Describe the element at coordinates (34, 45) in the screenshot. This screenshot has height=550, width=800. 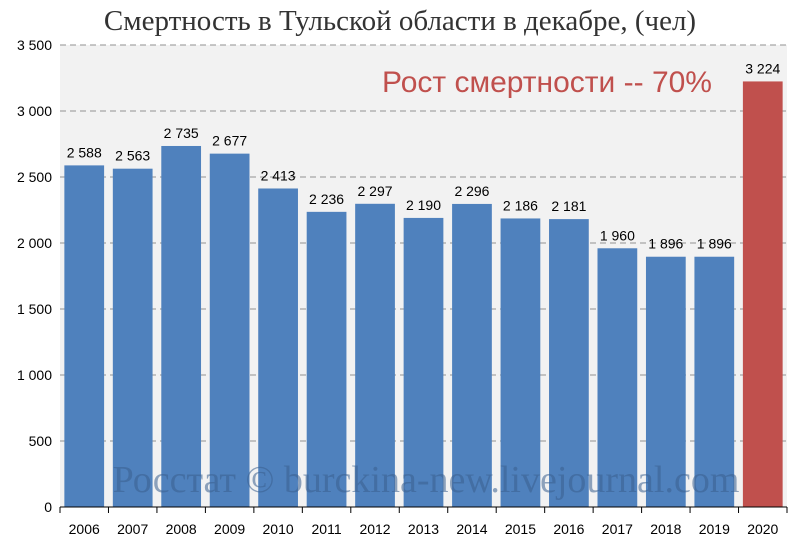
I see `y-tick-label: 3 500` at that location.